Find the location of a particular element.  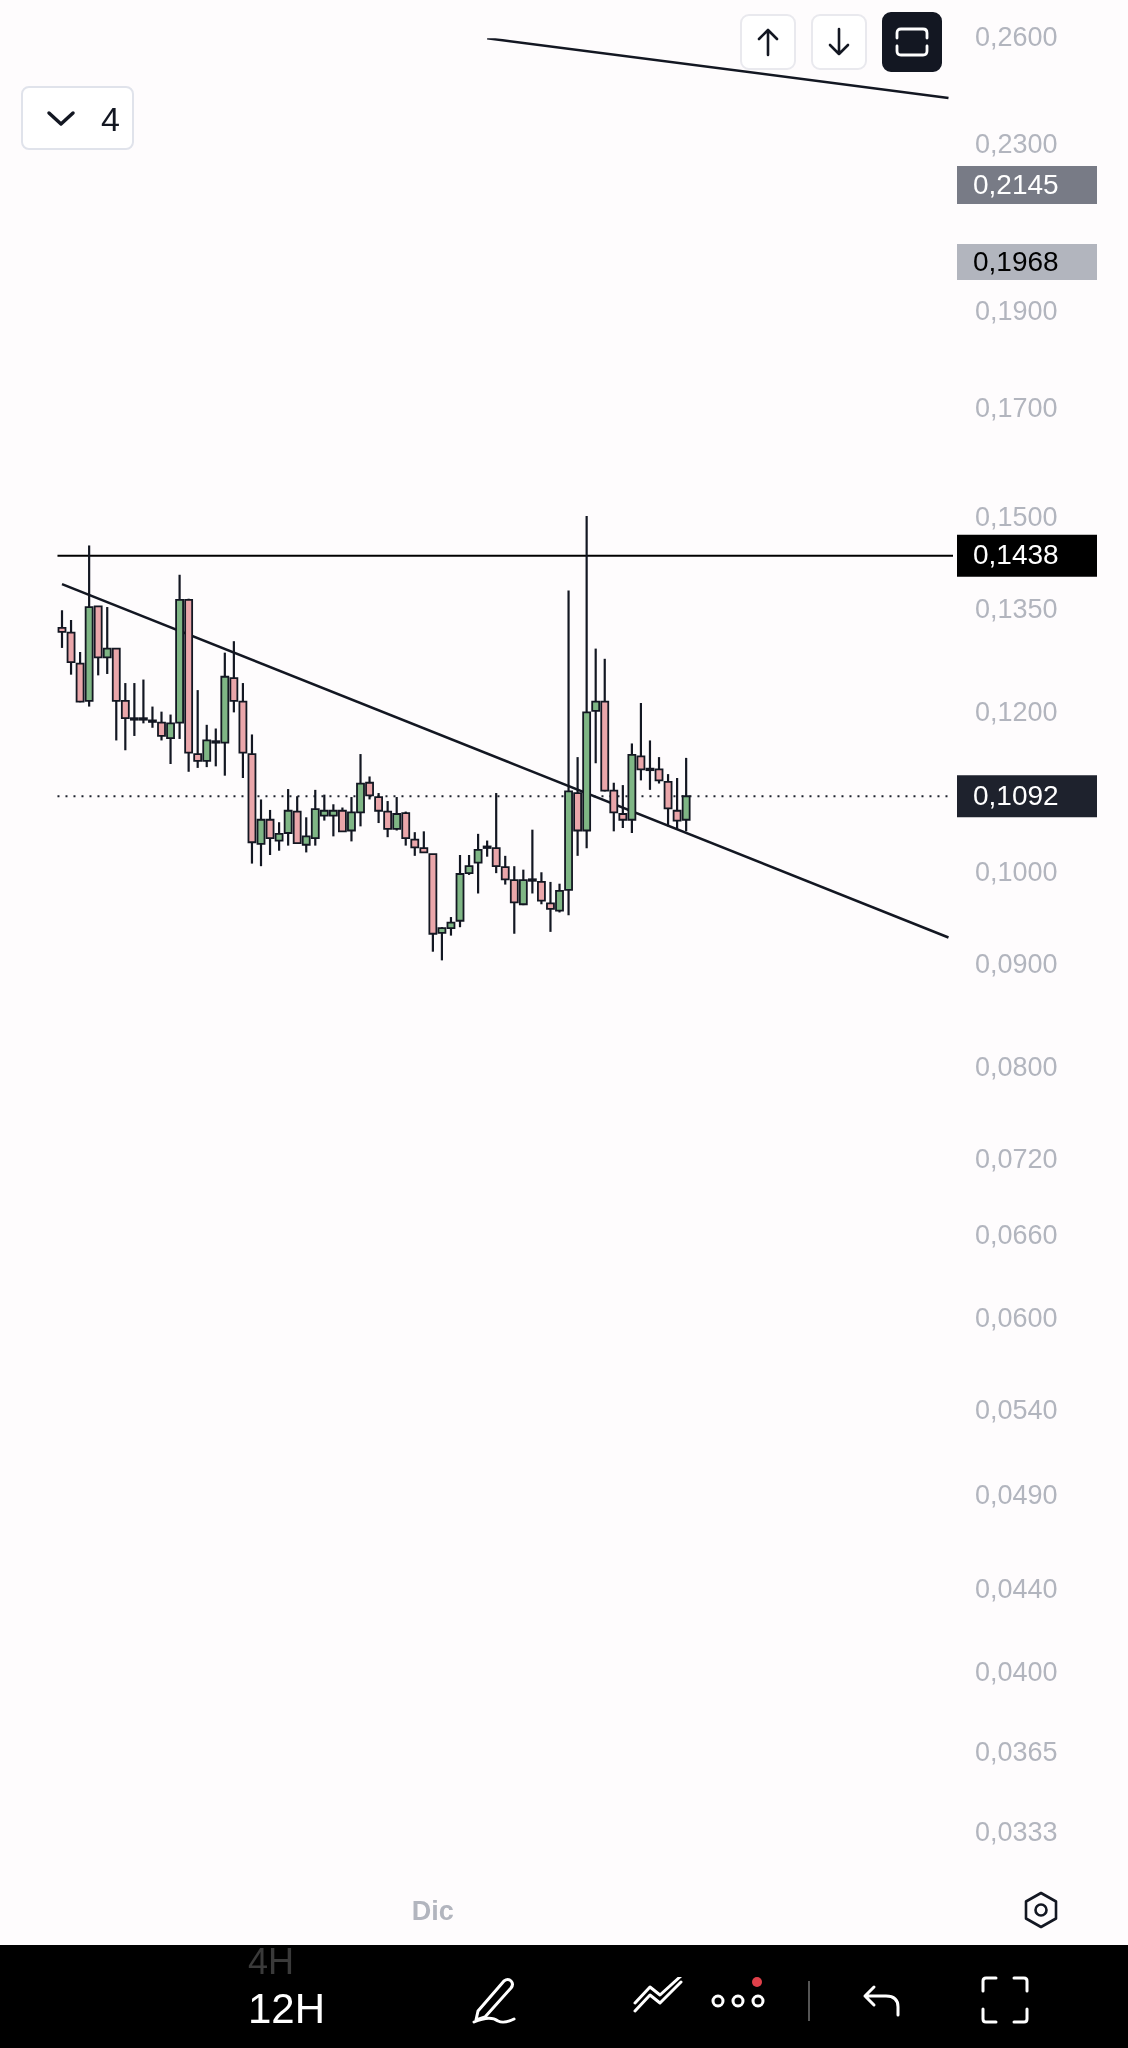

dropdown: 4 is located at coordinates (77, 118).